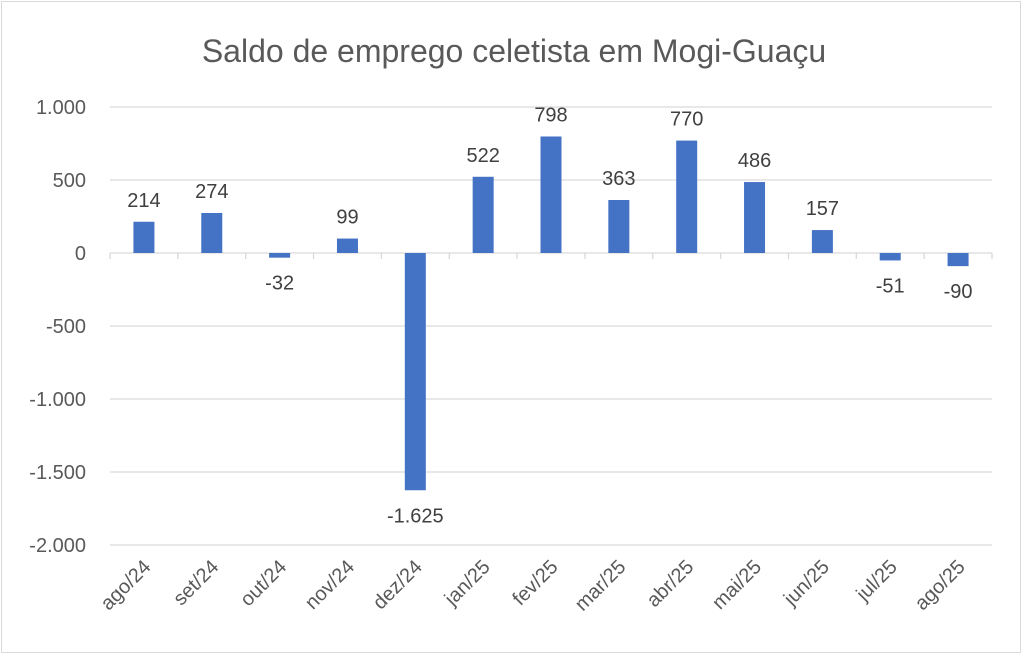 This screenshot has height=656, width=1024. I want to click on y-tick-label: -2.000, so click(57, 546).